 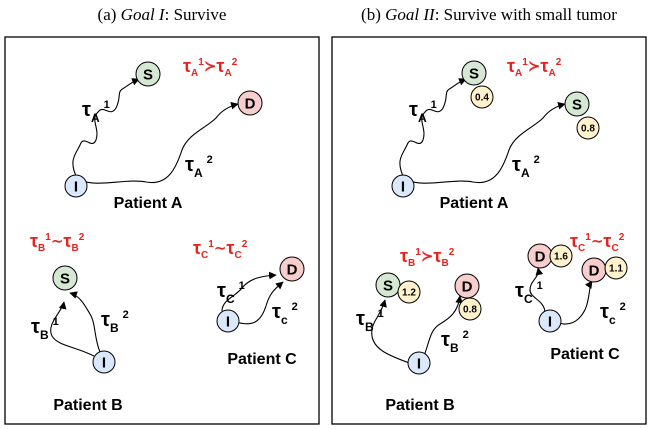 I want to click on value-label: 0.4, so click(x=482, y=98).